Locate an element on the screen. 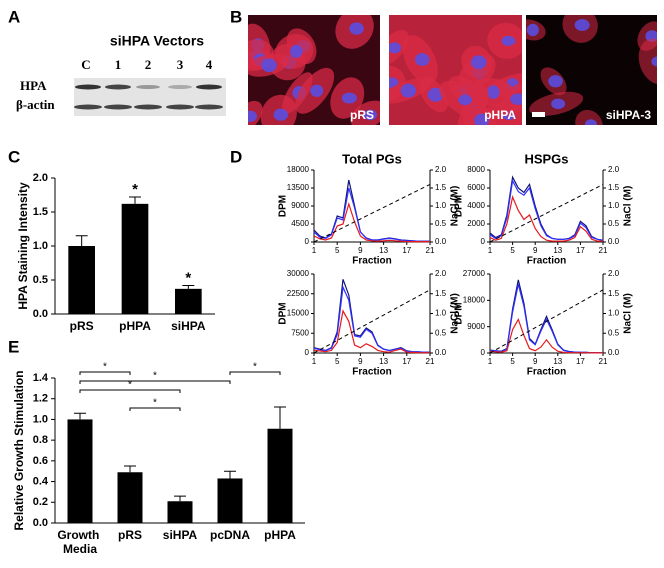 This screenshot has height=568, width=664. x-tick-label: 5 is located at coordinates (337, 361).